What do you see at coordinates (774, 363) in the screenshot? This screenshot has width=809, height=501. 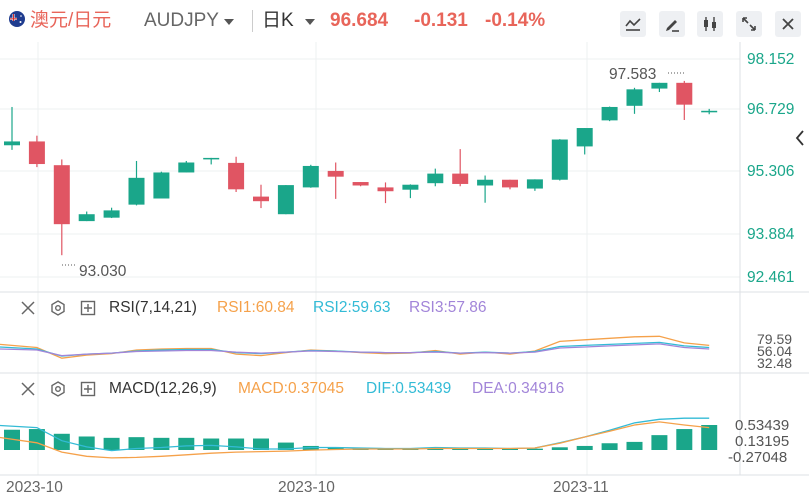 I see `rsi-axis-label: 32.48` at bounding box center [774, 363].